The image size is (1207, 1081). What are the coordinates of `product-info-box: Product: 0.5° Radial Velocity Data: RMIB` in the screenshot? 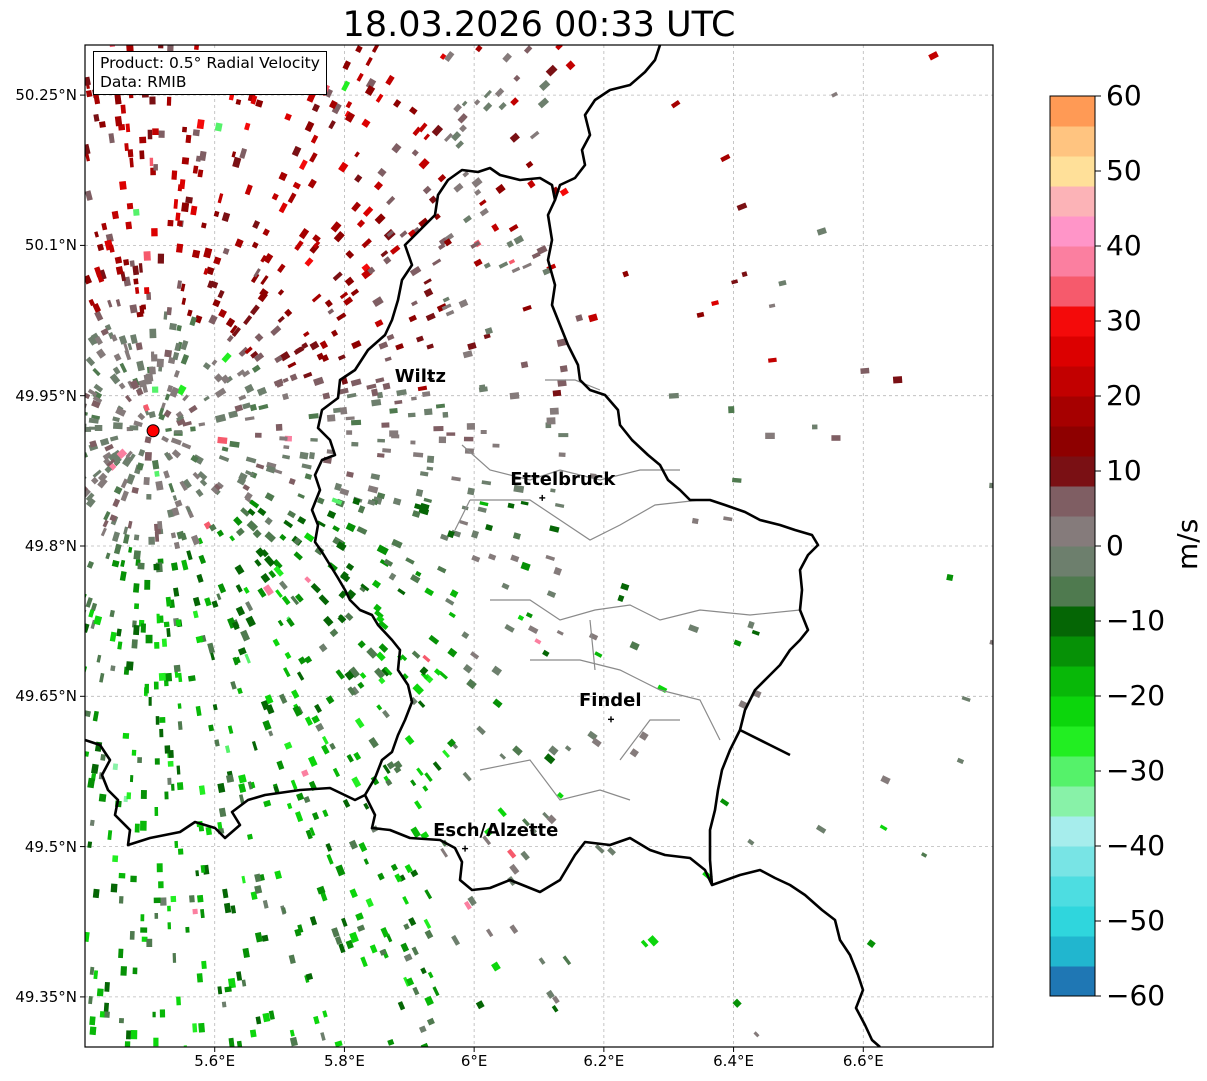 It's located at (210, 73).